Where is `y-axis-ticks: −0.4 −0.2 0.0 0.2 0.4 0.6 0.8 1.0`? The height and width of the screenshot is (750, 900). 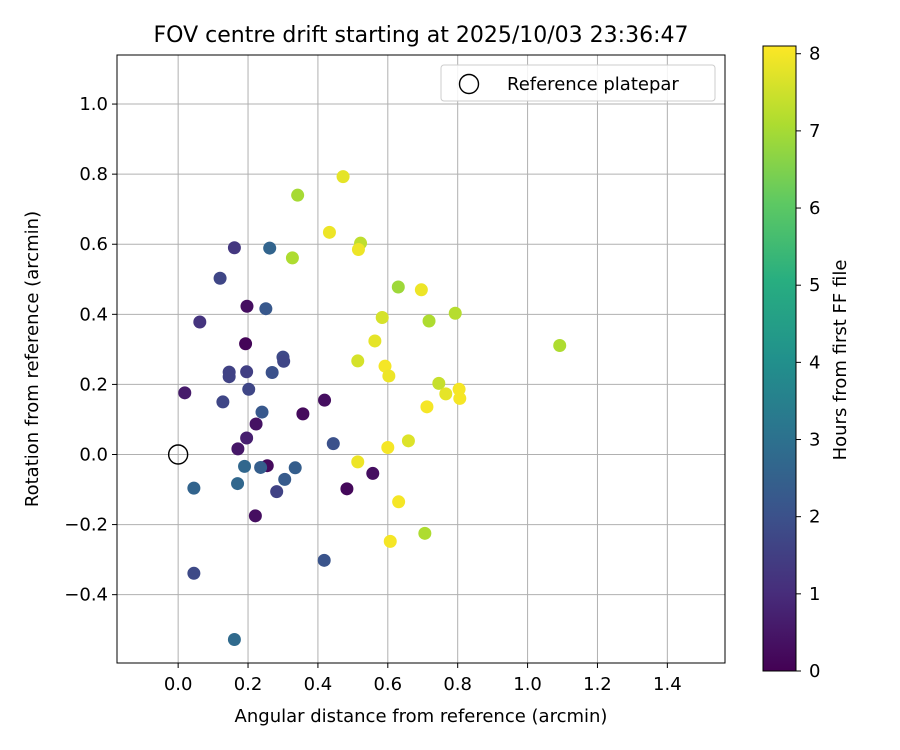
y-axis-ticks: −0.4 −0.2 0.0 0.2 0.4 0.6 0.8 1.0 is located at coordinates (90, 350).